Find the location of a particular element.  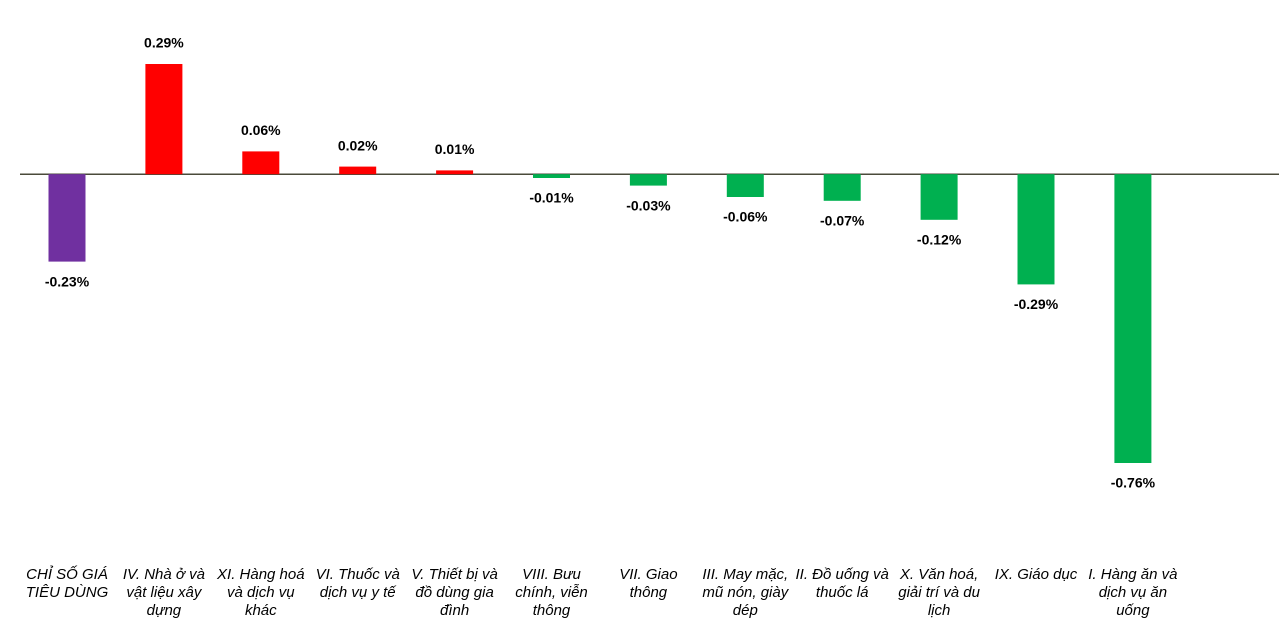

value-label: 0.29% is located at coordinates (164, 43).